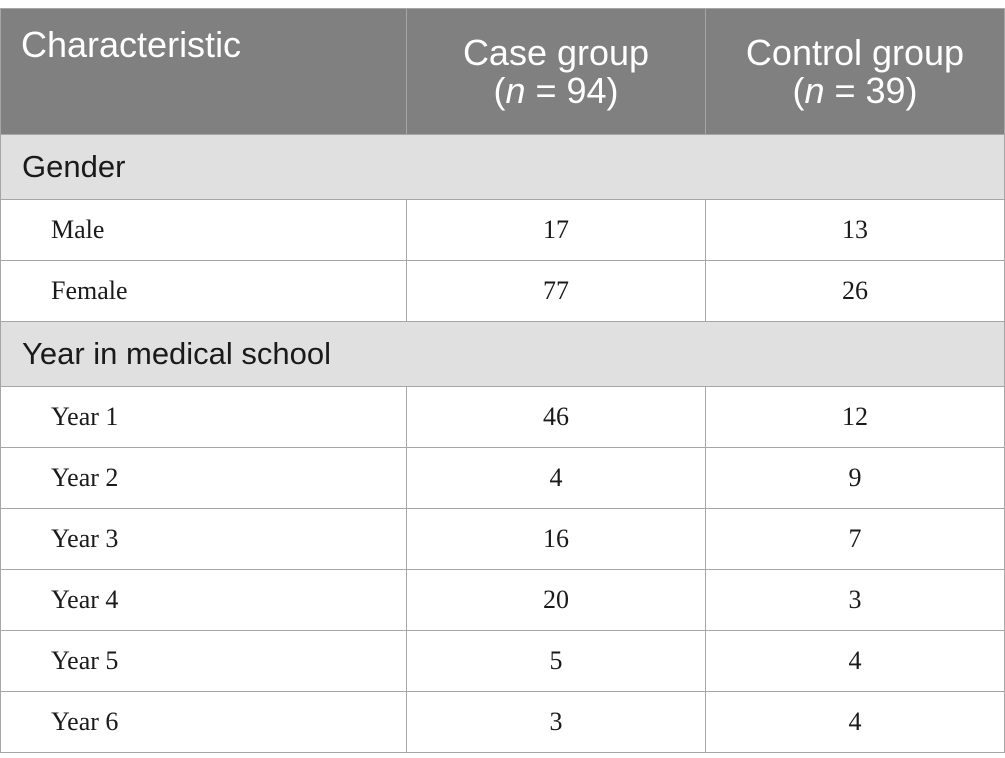  I want to click on header-control-group: Control group (n = 39), so click(855, 71).